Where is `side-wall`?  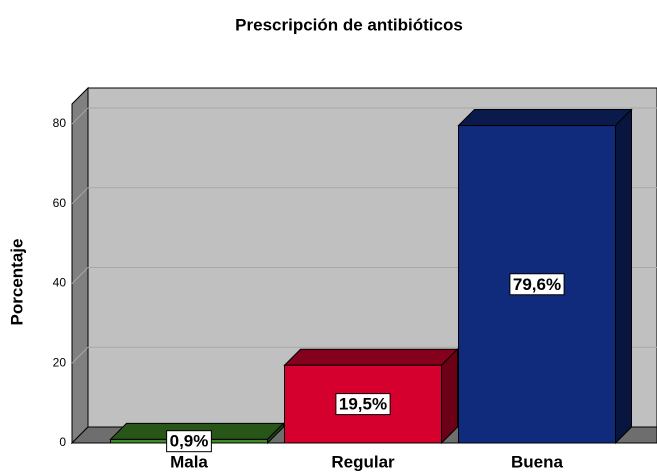 side-wall is located at coordinates (80, 265).